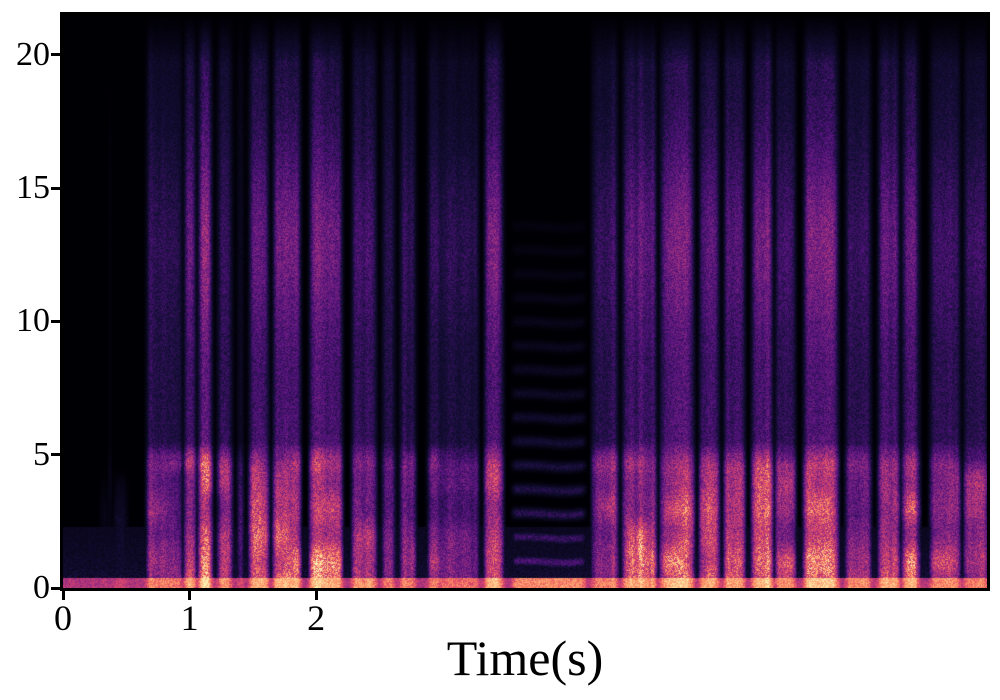  Describe the element at coordinates (316, 618) in the screenshot. I see `x-tick-label: 2` at that location.